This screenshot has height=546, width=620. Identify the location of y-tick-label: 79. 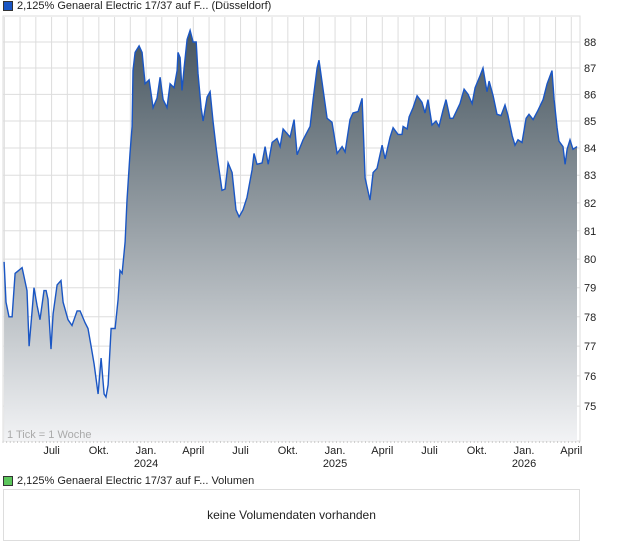
(590, 289).